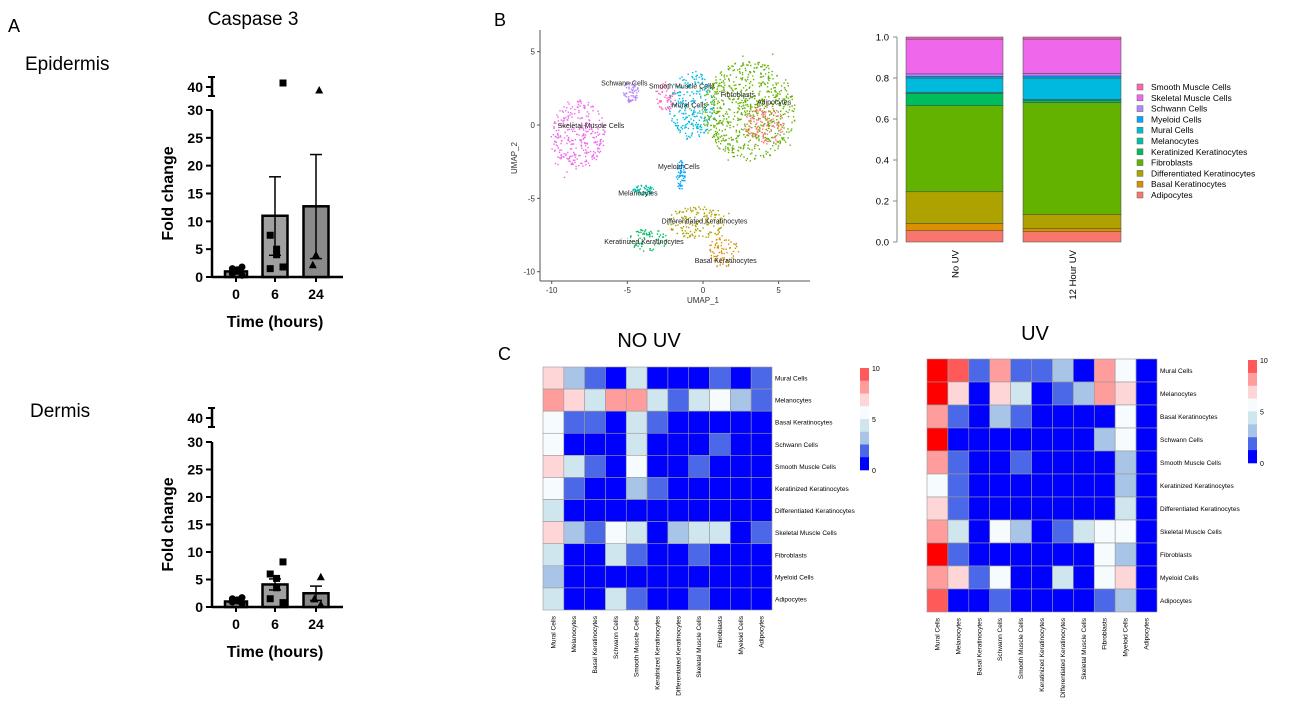 This screenshot has height=725, width=1296. Describe the element at coordinates (514, 157) in the screenshot. I see `y-axis-title: UMAP_2` at that location.